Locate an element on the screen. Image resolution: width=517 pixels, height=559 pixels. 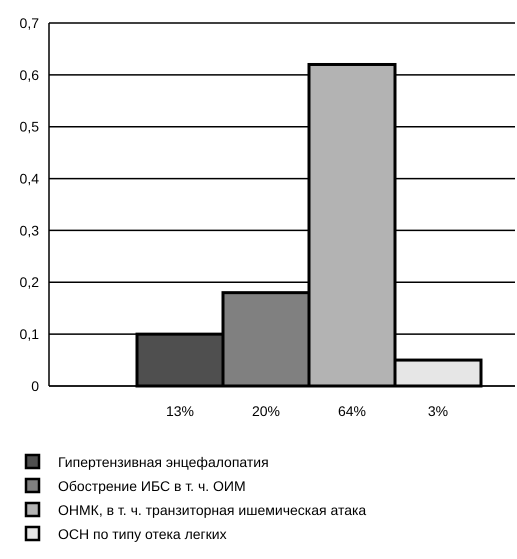
x-tick-label: 3% is located at coordinates (438, 411).